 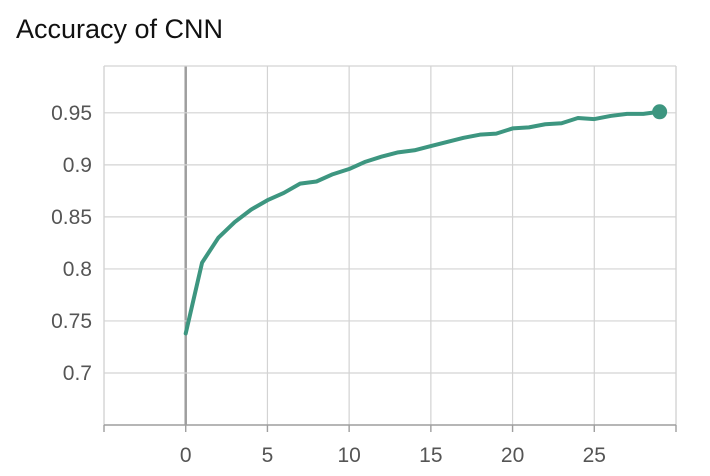 I want to click on y-tick-label: 0.7, so click(x=77, y=373).